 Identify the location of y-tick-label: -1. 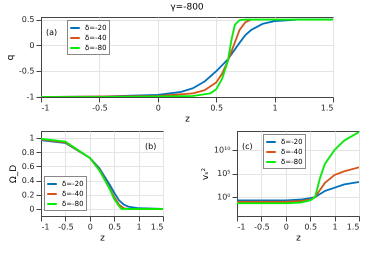
(30, 97).